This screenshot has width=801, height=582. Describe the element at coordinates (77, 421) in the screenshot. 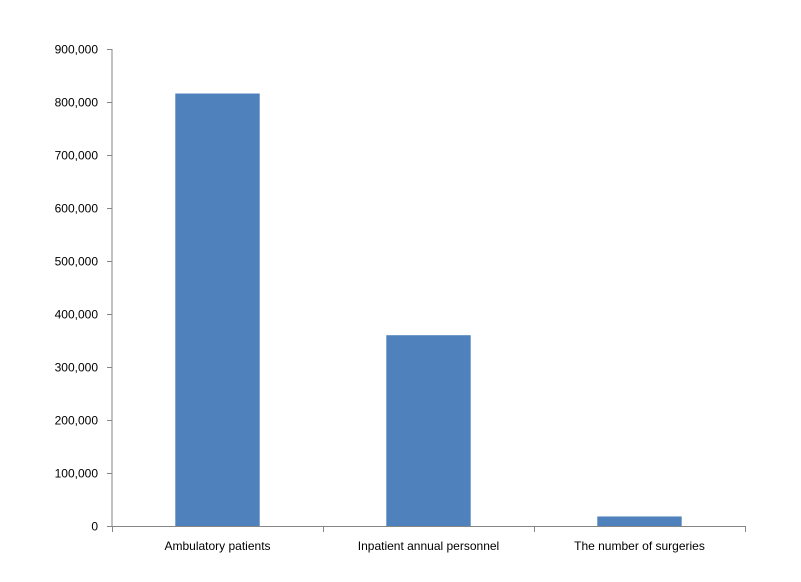

I see `y-tick-label: 200,000` at that location.